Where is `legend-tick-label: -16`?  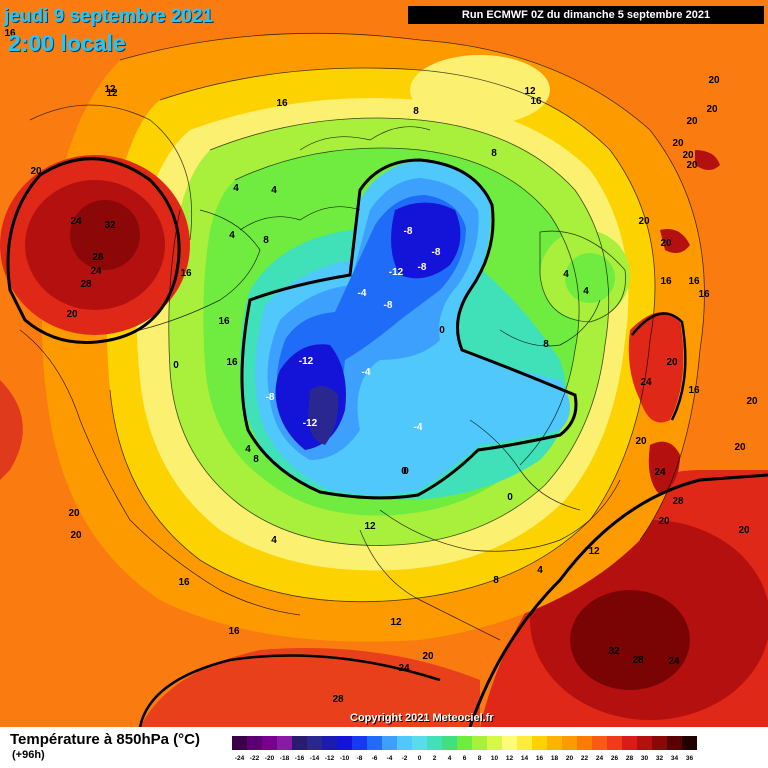 legend-tick-label: -16 is located at coordinates (300, 758).